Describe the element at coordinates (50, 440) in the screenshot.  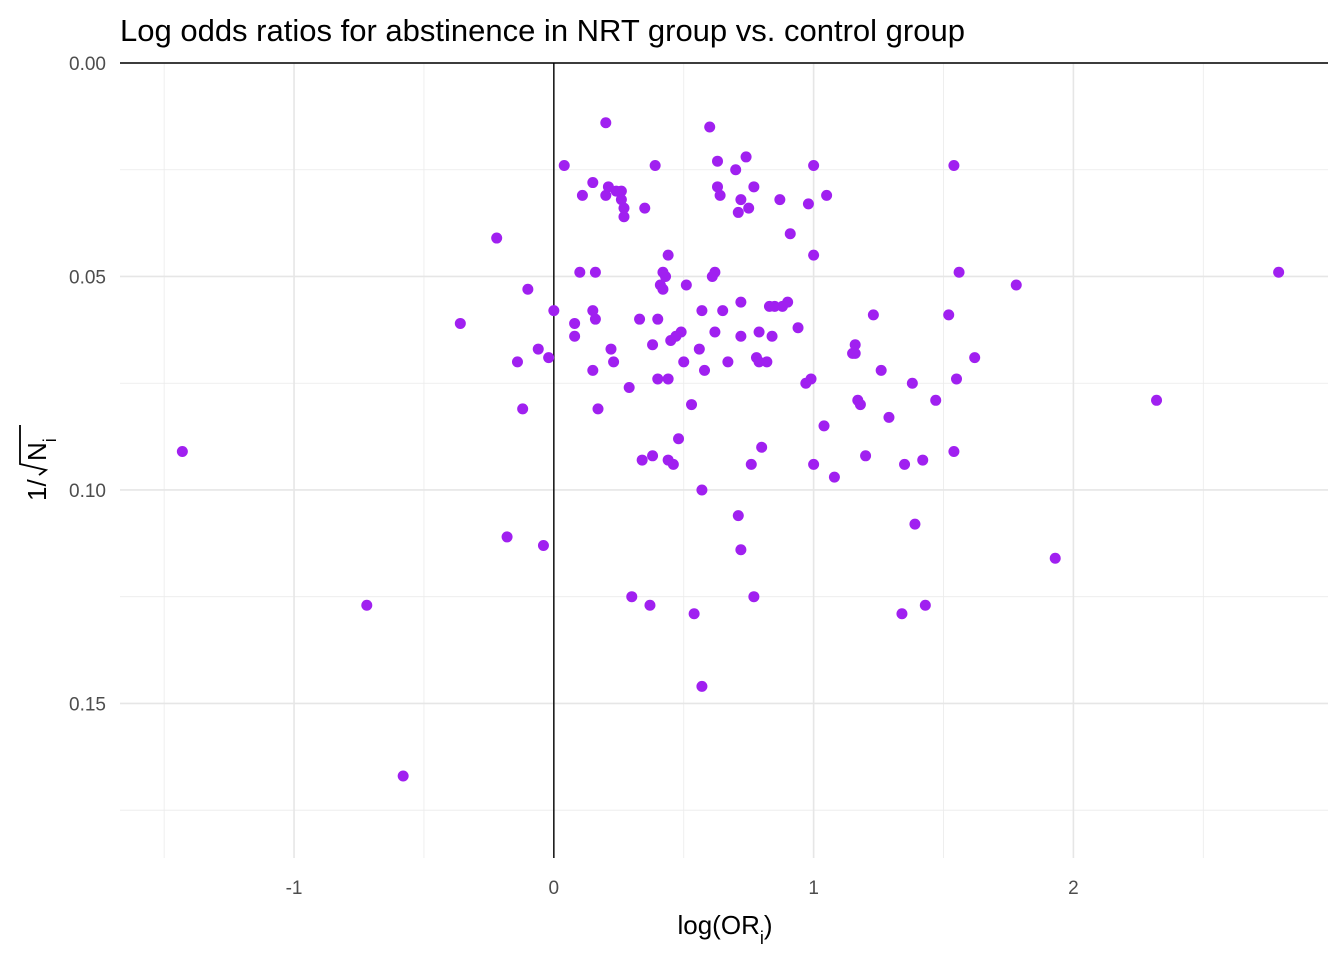
I see `y-axis-label-subscript: i` at that location.